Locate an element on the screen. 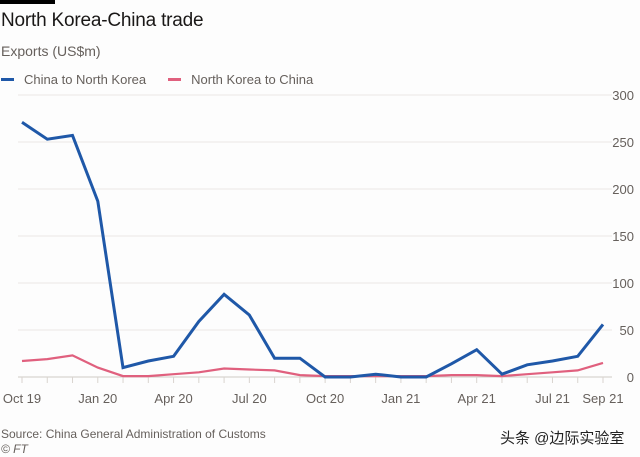 The width and height of the screenshot is (640, 457). x-tick-label: Jan 20 is located at coordinates (97, 398).